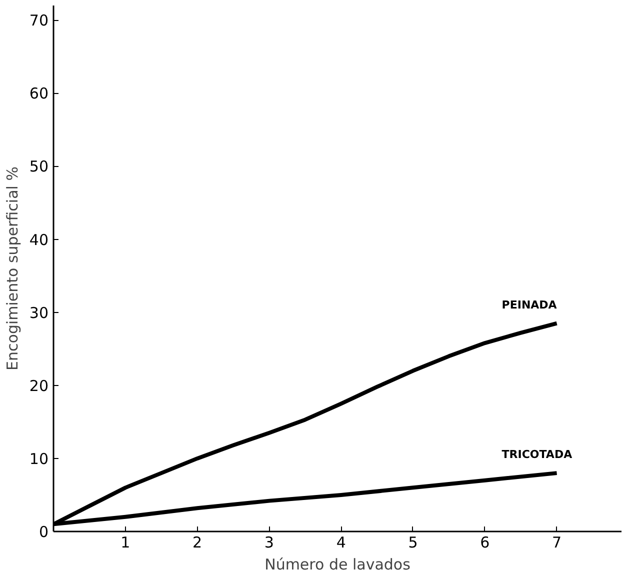 This screenshot has height=576, width=641. What do you see at coordinates (537, 455) in the screenshot?
I see `series-label: TRICOTADA` at bounding box center [537, 455].